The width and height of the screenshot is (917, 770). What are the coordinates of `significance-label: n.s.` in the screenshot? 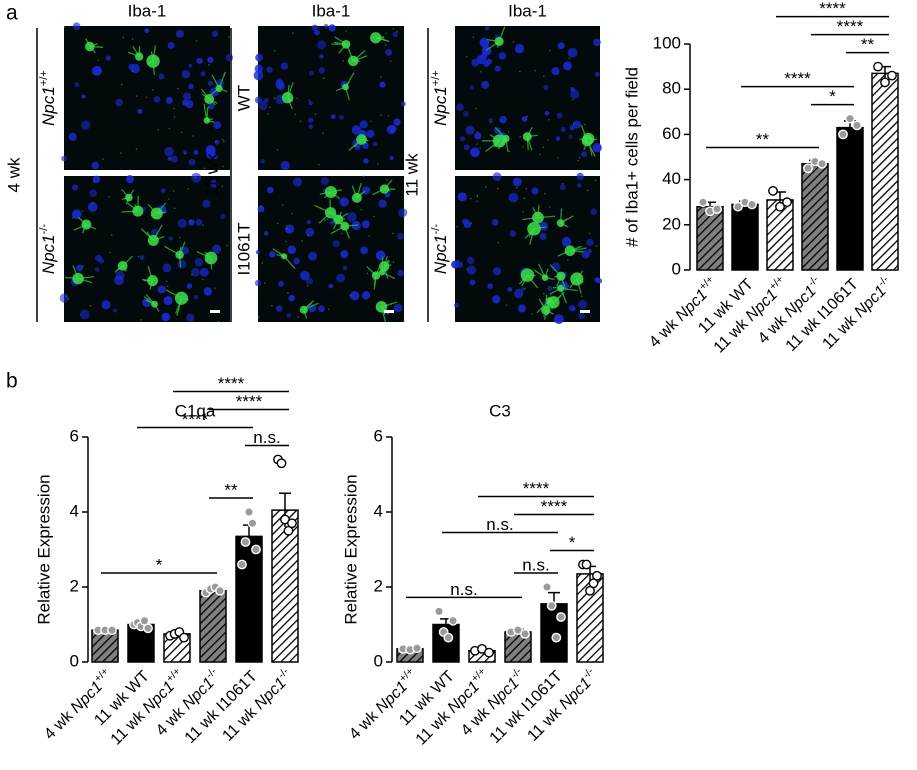 It's located at (535, 564).